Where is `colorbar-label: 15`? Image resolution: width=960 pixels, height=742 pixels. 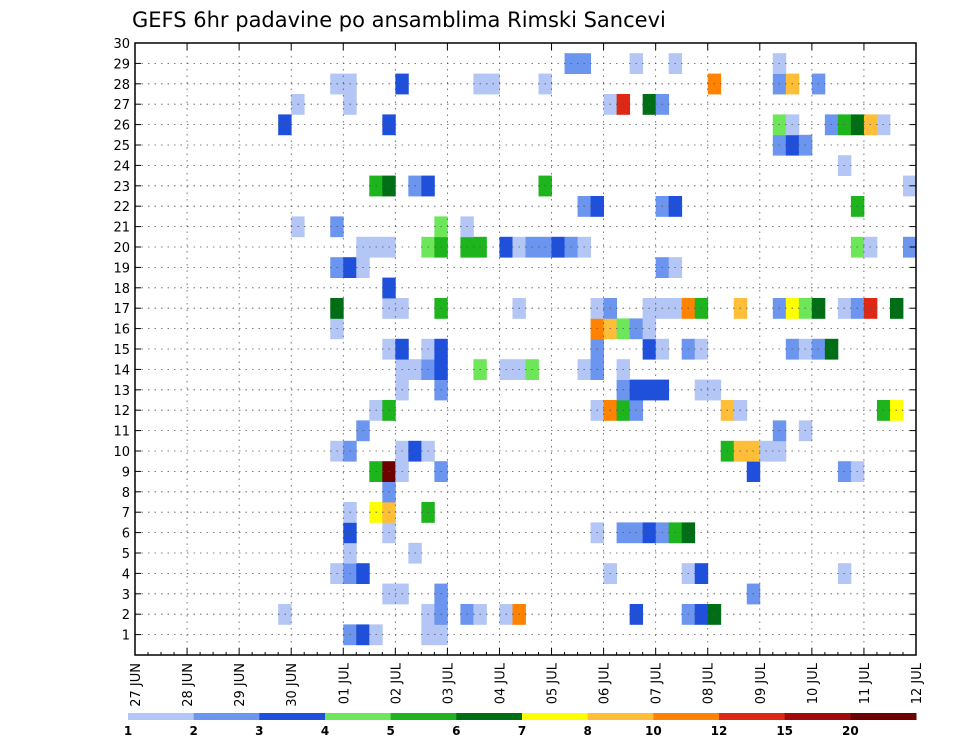 colorbar-label: 15 is located at coordinates (784, 731).